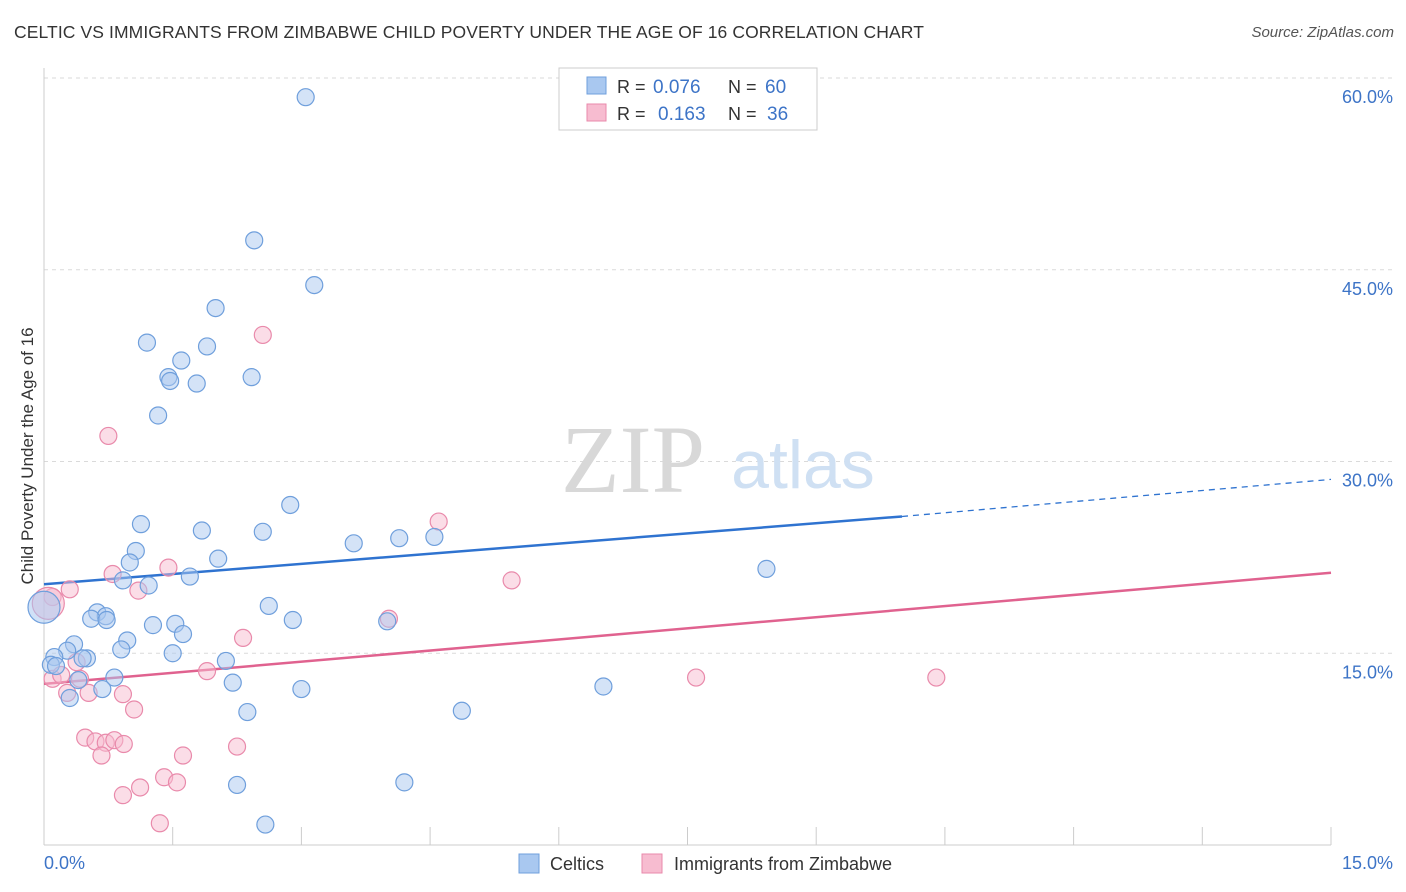  I want to click on y-tick-label: 60.0%, so click(1367, 97).